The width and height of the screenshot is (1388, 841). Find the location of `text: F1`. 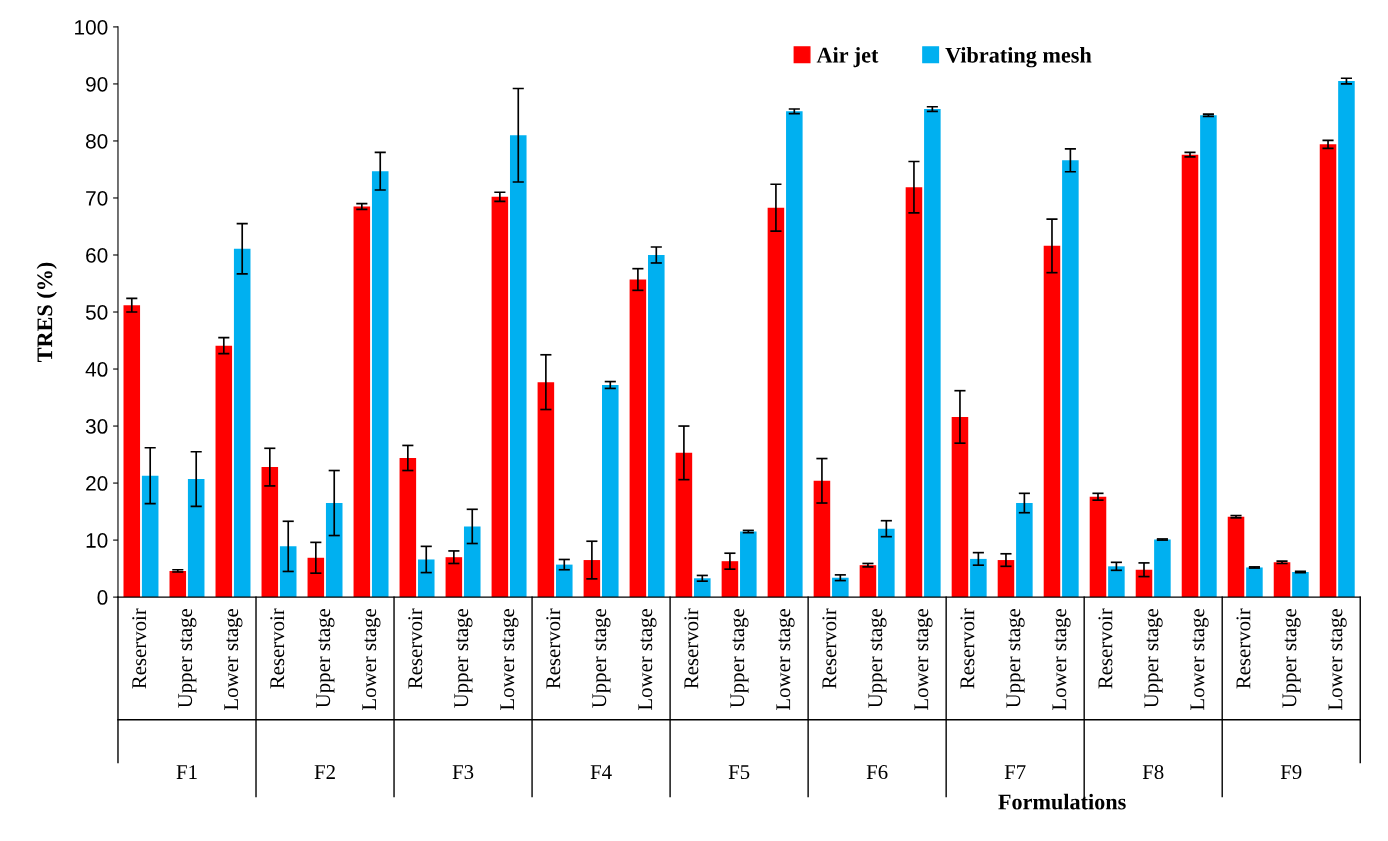

text: F1 is located at coordinates (186, 772).